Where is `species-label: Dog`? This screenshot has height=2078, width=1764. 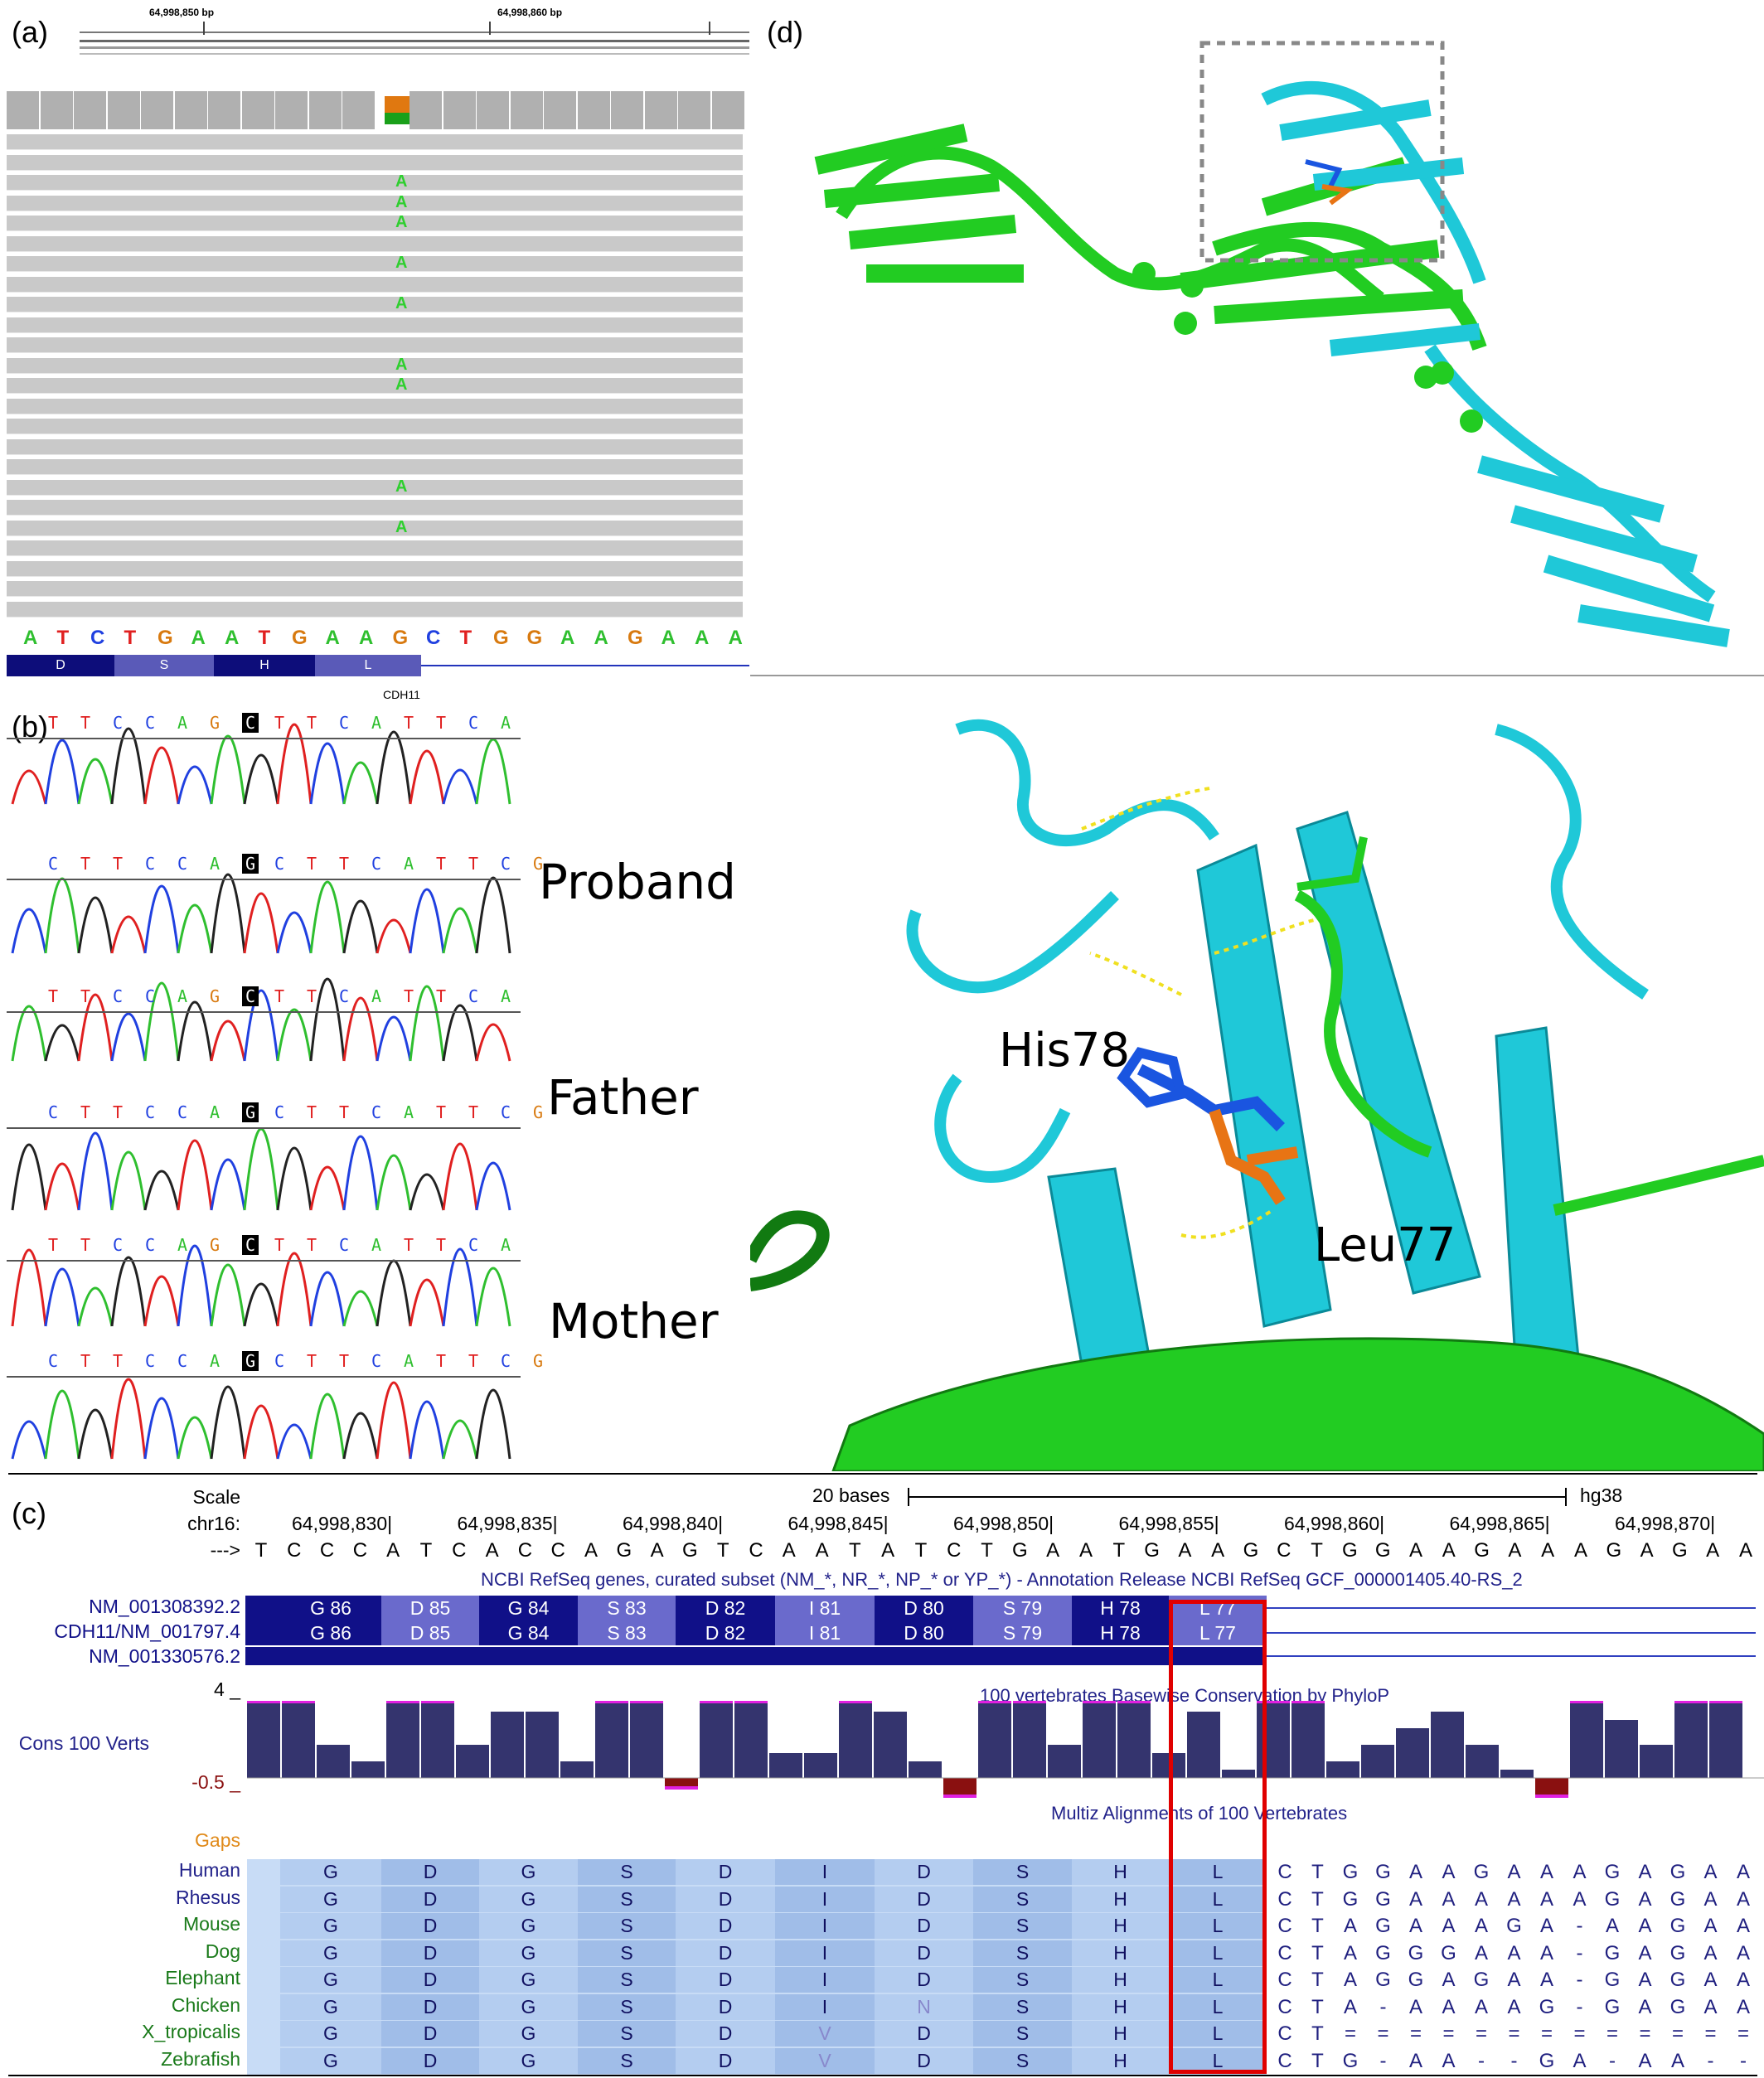
species-label: Dog is located at coordinates (222, 1951).